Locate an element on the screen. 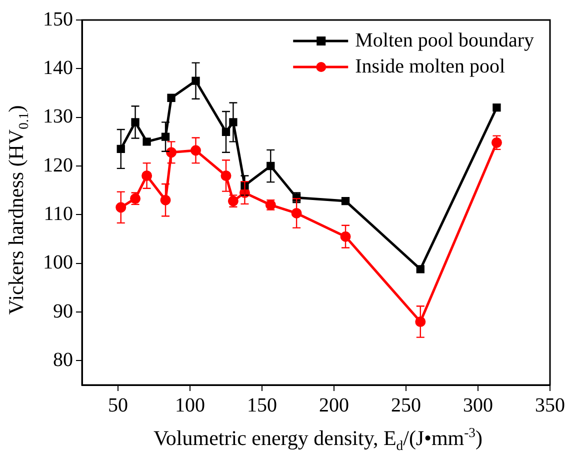 This screenshot has width=568, height=459. x-tick-label: 50 is located at coordinates (118, 405).